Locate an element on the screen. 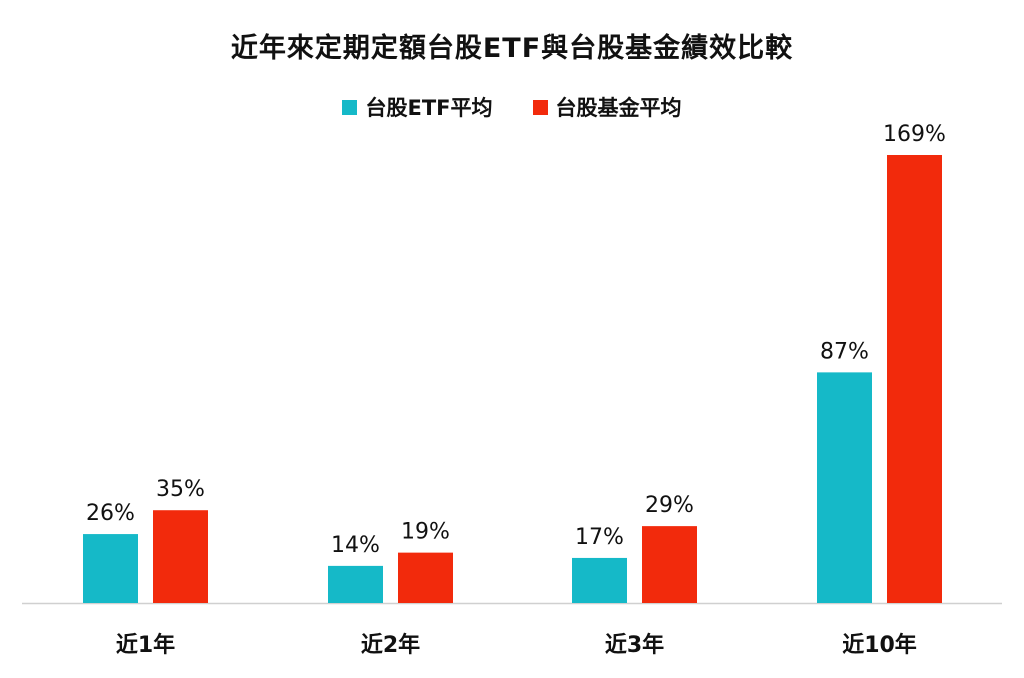 Image resolution: width=1024 pixels, height=678 pixels. bar-fund-2y is located at coordinates (425, 577).